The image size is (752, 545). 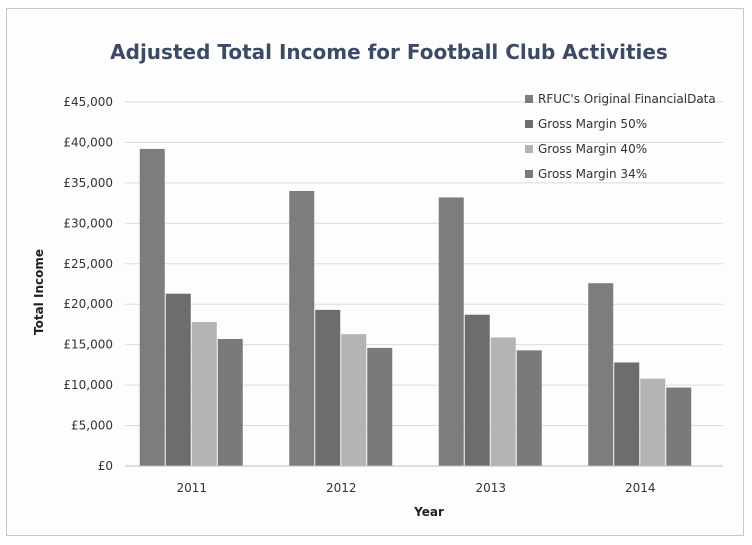 What do you see at coordinates (88, 264) in the screenshot?
I see `y-tick-label: £25,000` at bounding box center [88, 264].